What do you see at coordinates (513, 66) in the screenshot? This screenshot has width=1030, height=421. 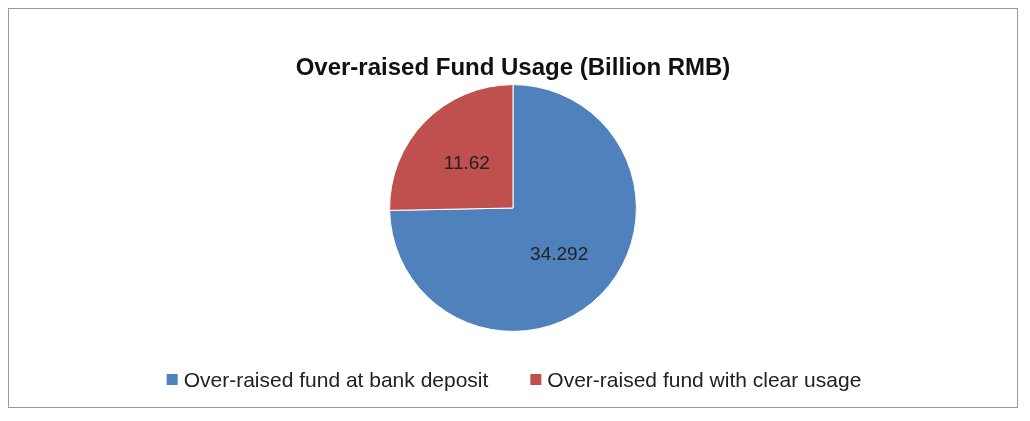 I see `chart-title: Over-raised Fund Usage (Billion RMB)` at bounding box center [513, 66].